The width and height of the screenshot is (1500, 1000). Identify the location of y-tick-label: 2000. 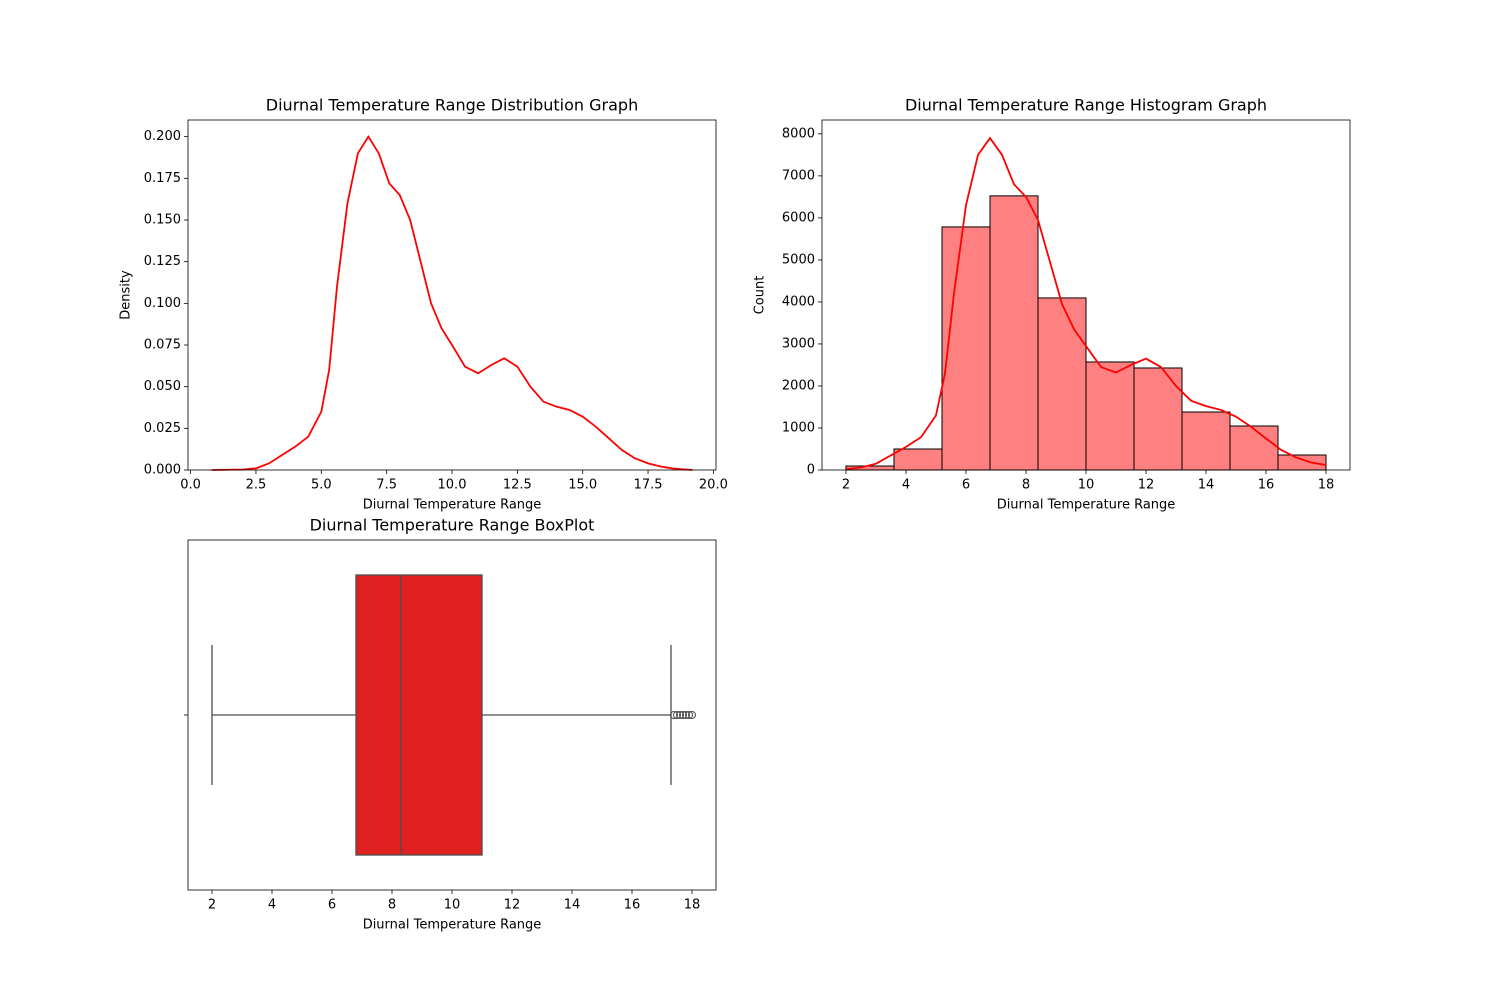
(798, 385).